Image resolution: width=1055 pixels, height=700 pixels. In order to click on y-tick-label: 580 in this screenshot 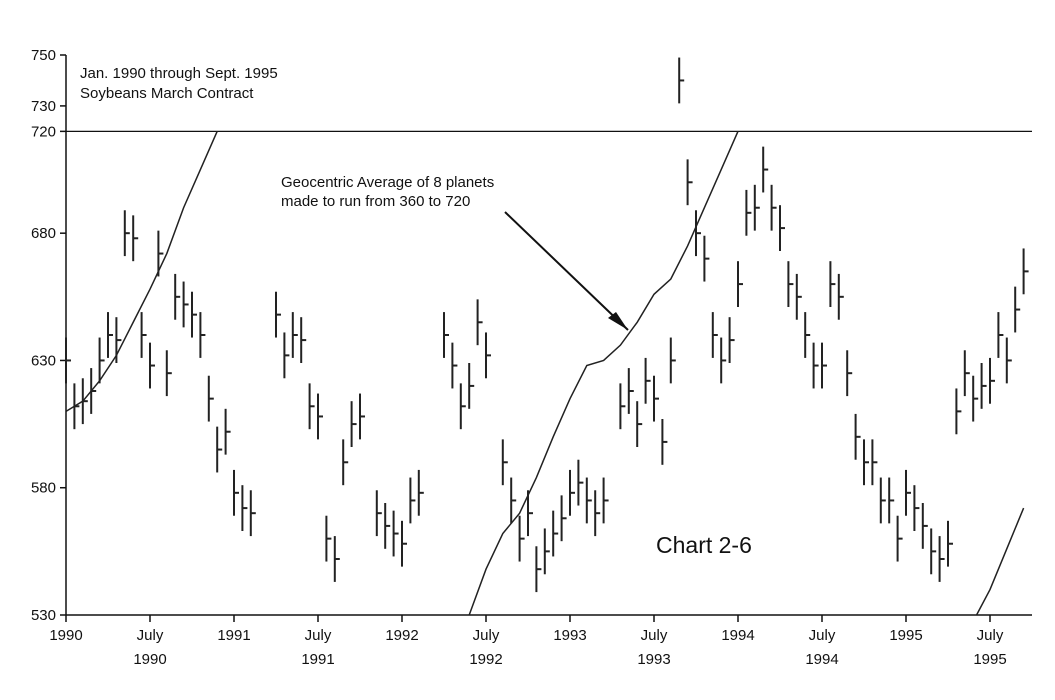, I will do `click(43, 488)`.